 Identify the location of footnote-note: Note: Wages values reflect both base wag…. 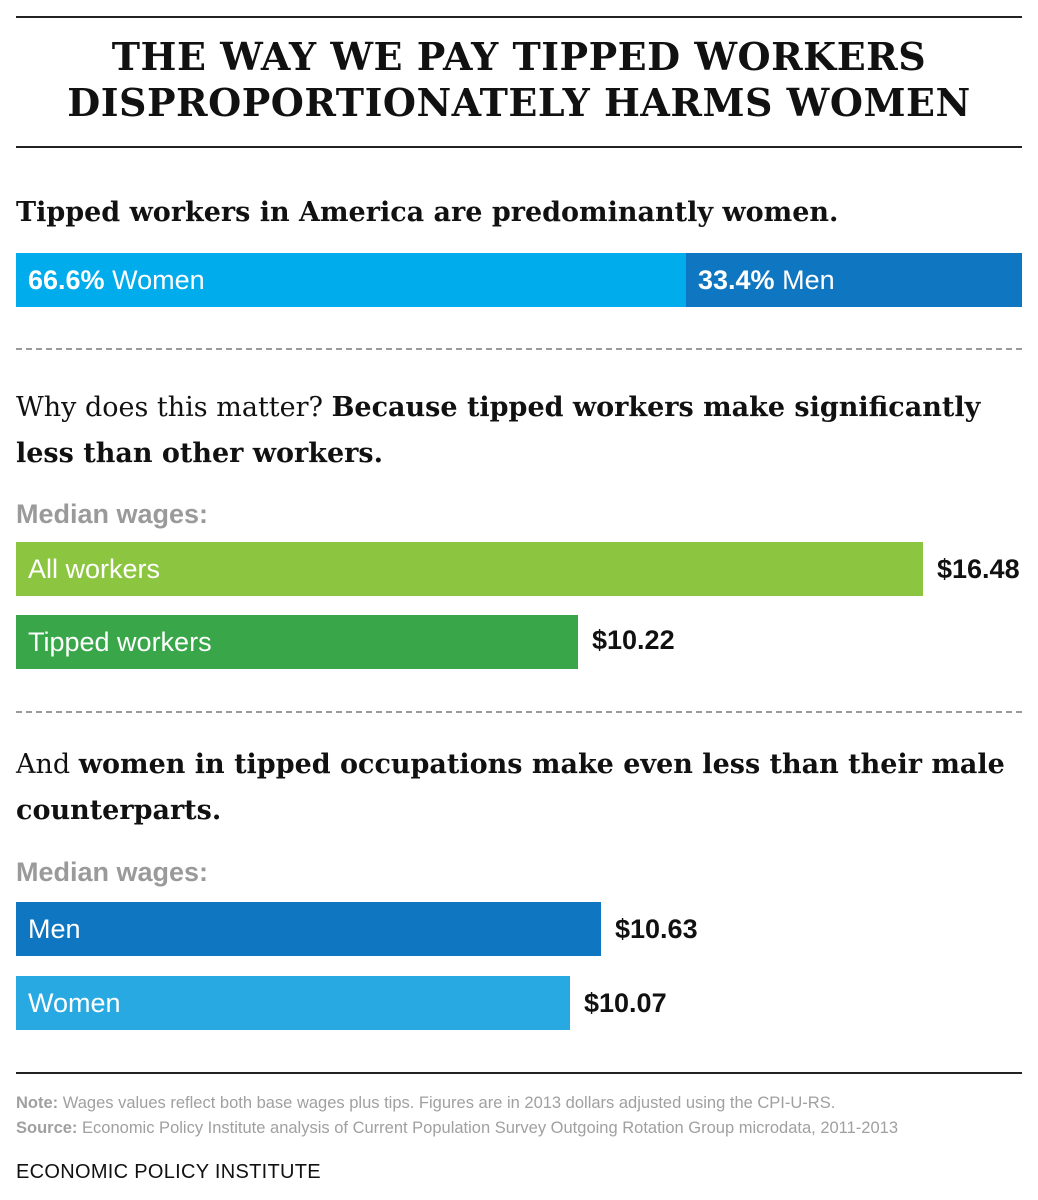
(519, 1103).